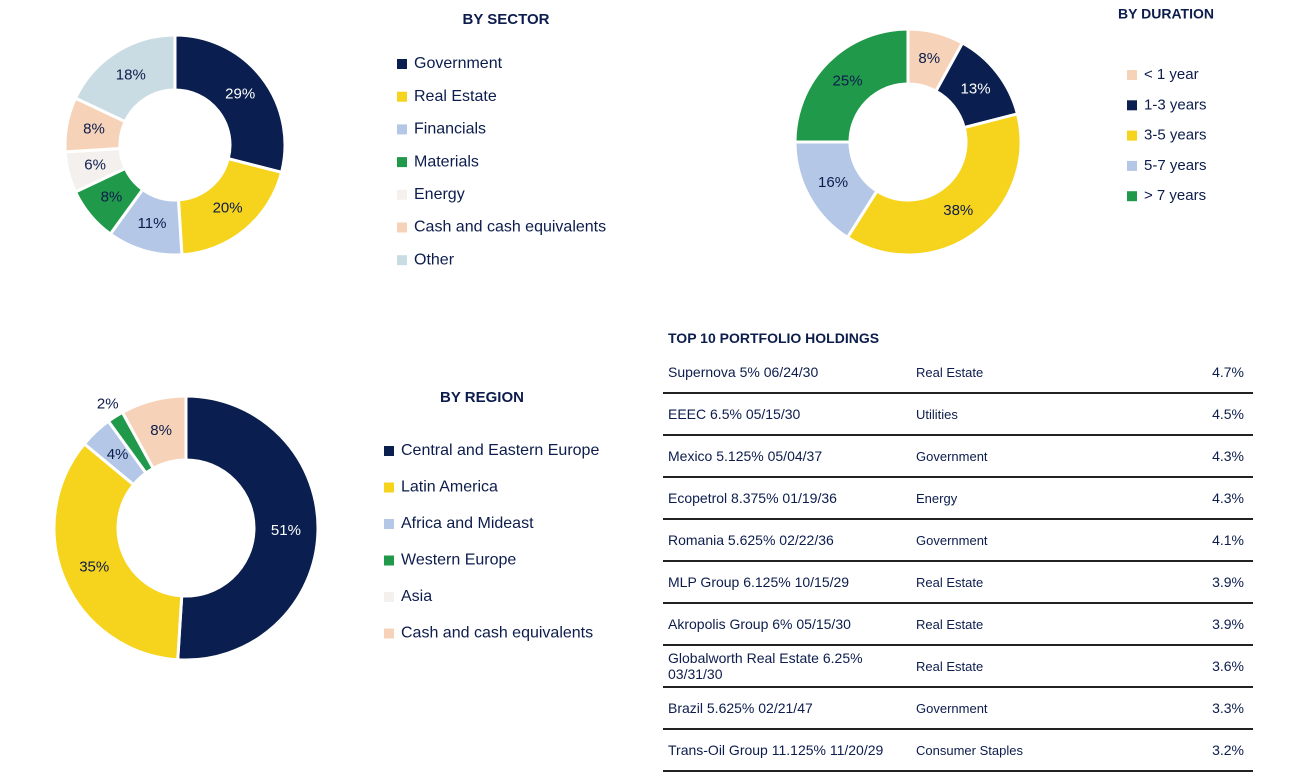  I want to click on legend-label: Africa and Mideast, so click(467, 523).